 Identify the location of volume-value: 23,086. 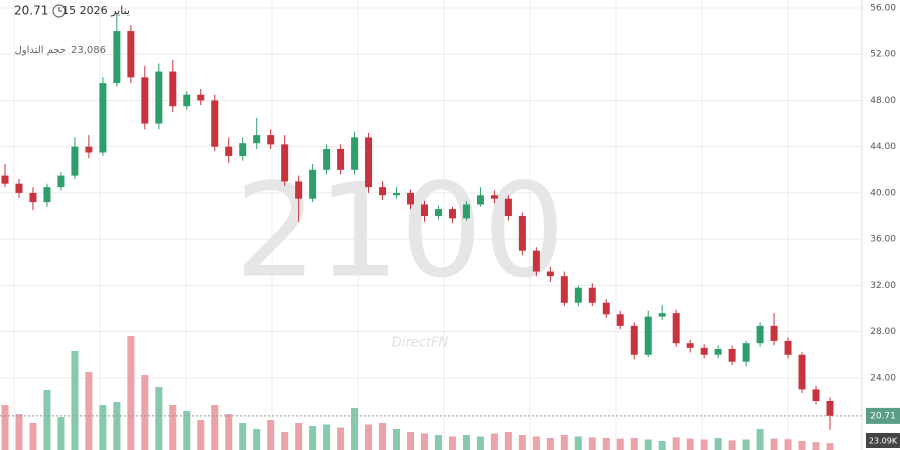
(88, 50).